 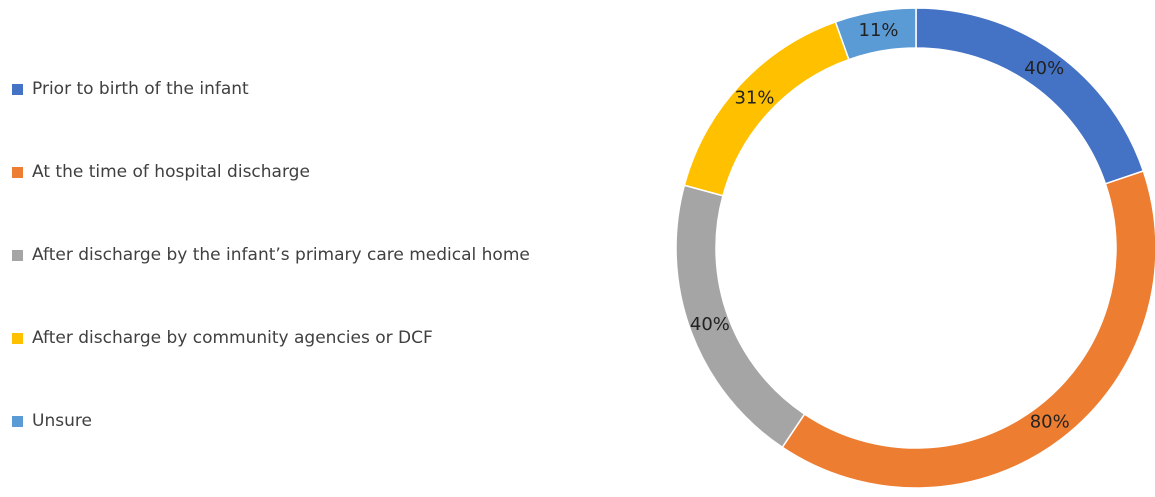 What do you see at coordinates (1050, 422) in the screenshot?
I see `slice-label: 80%` at bounding box center [1050, 422].